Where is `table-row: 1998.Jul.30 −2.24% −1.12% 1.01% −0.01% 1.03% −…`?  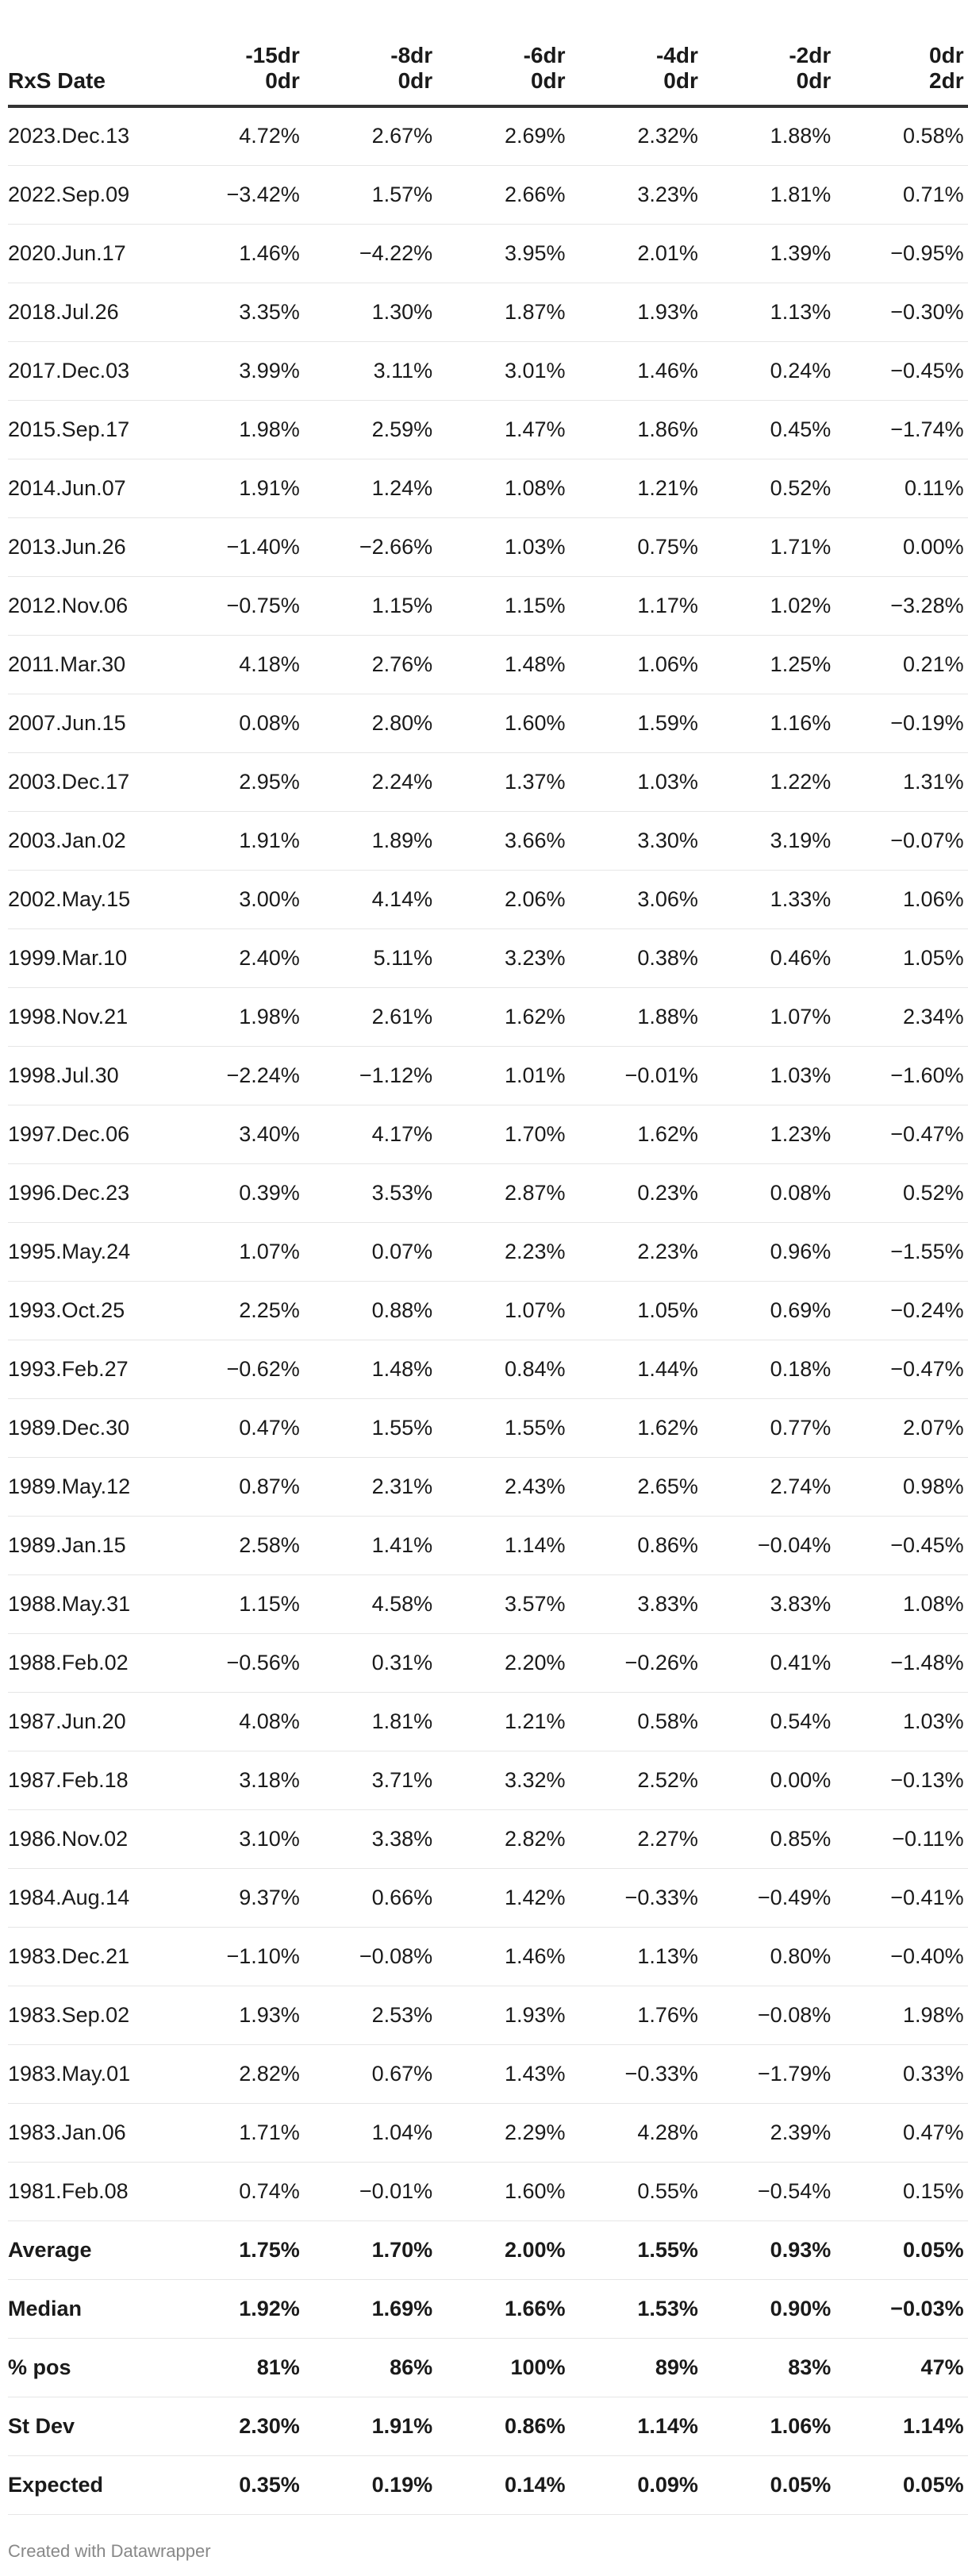
table-row: 1998.Jul.30 −2.24% −1.12% 1.01% −0.01% 1.03% −… is located at coordinates (488, 1075).